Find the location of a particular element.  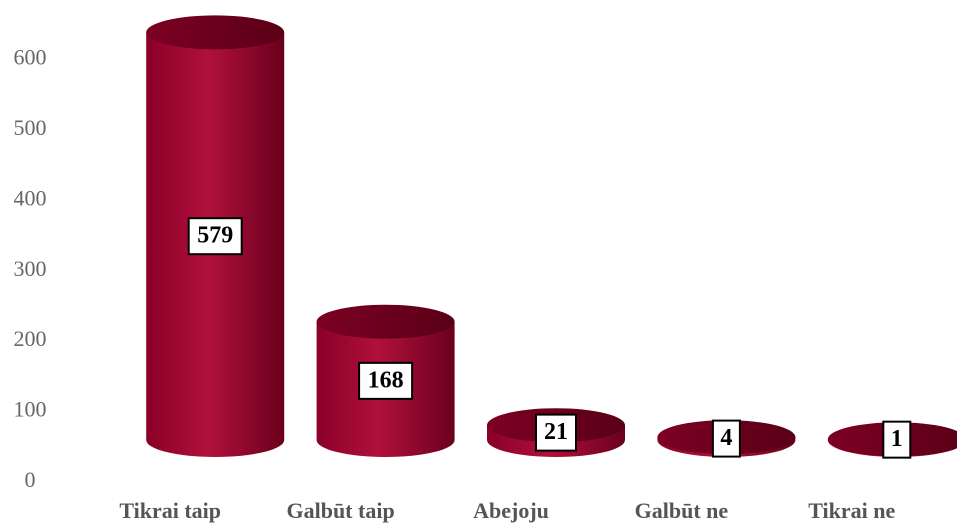

value-label: 21 is located at coordinates (556, 432).